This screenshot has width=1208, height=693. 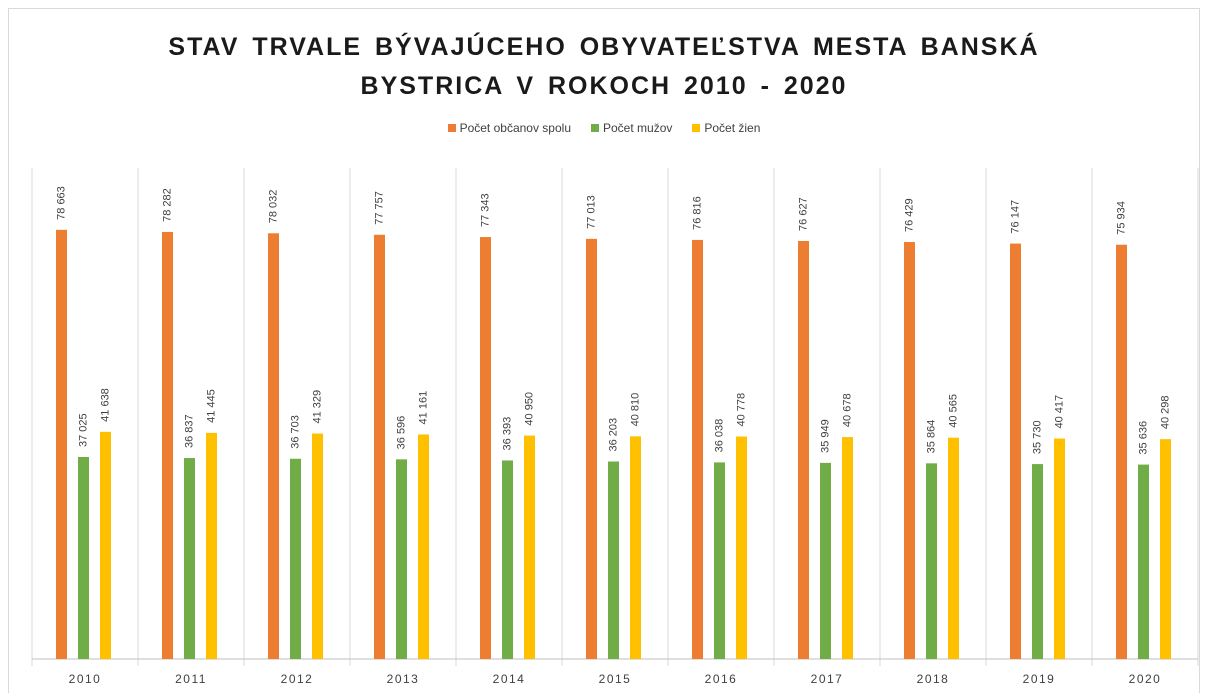 I want to click on data-label: 78 032, so click(x=273, y=207).